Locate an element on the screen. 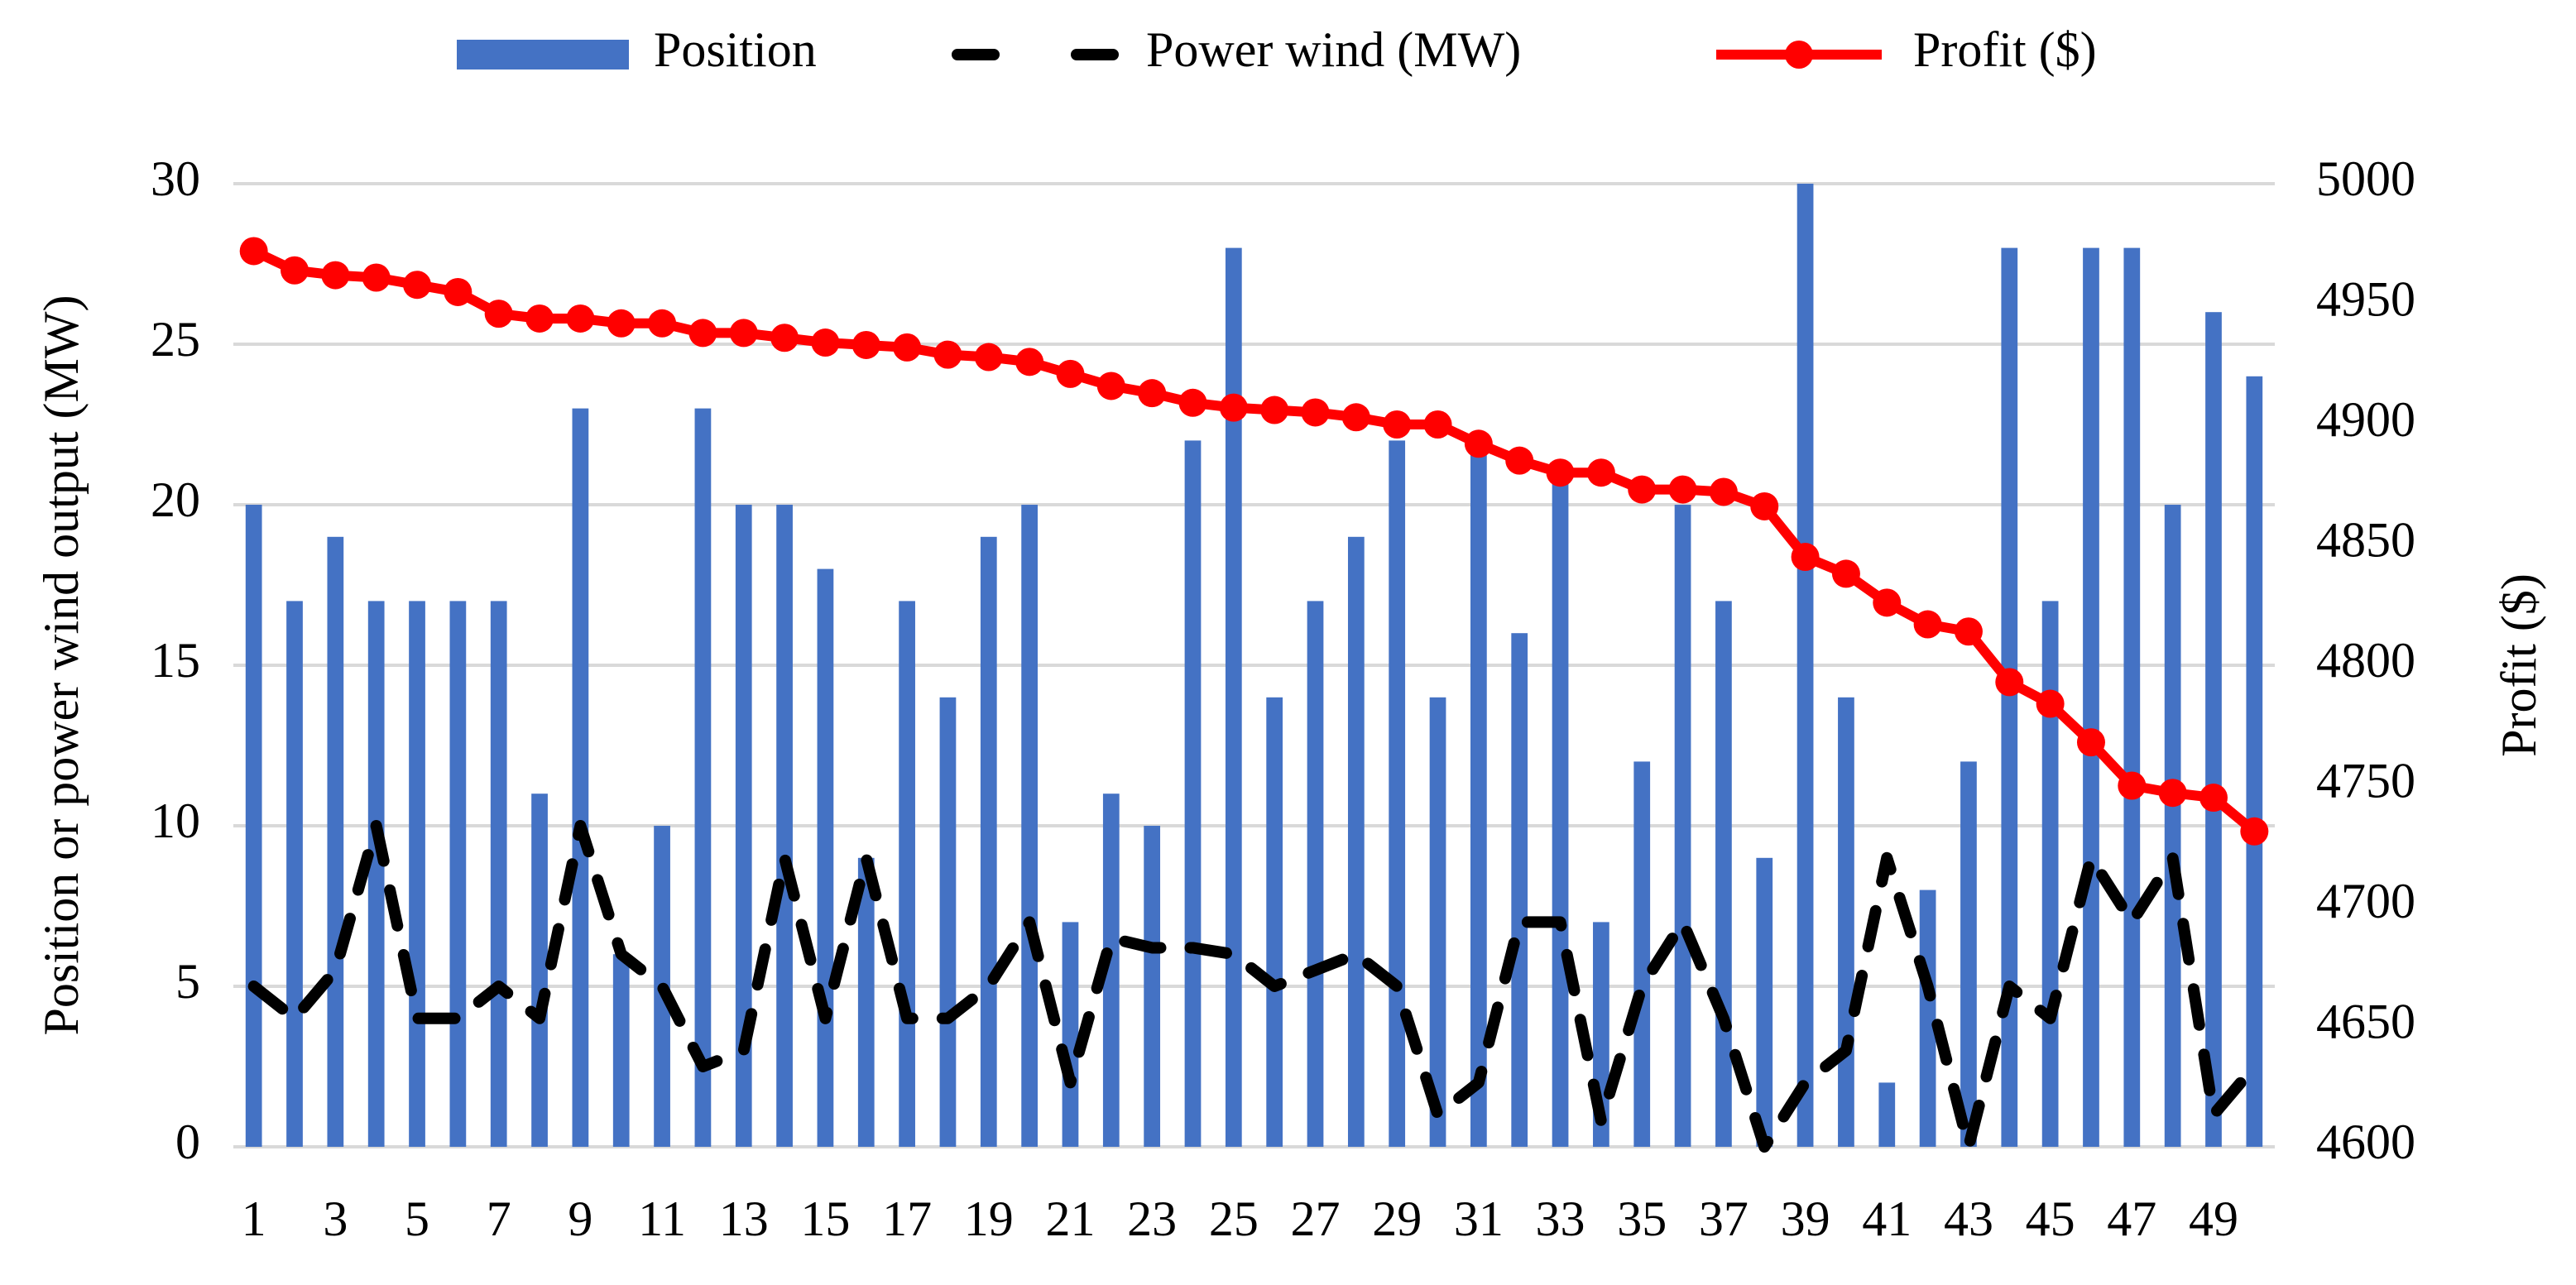 Image resolution: width=2576 pixels, height=1285 pixels. y2-tick-label: 5000 is located at coordinates (2366, 178).